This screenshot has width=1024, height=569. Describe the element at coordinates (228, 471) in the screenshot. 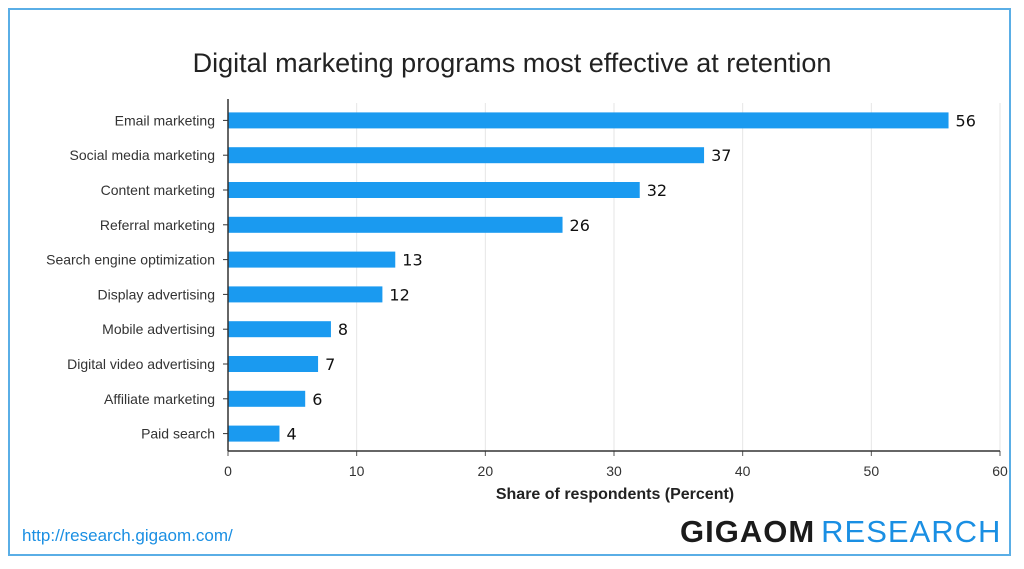

I see `x-tick-label: 0` at that location.